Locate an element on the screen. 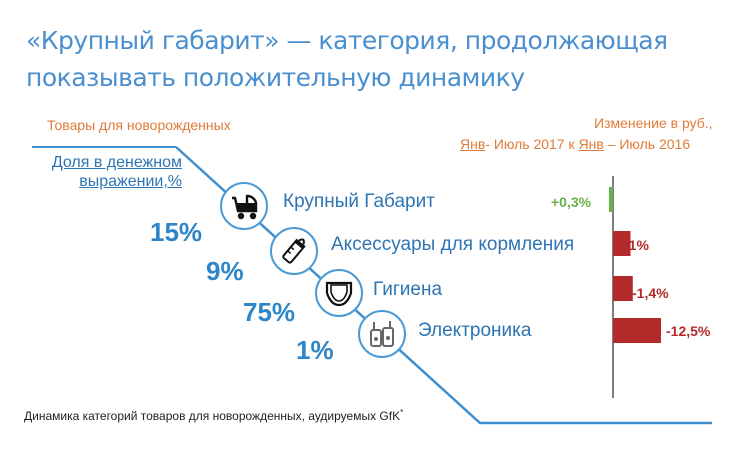  period-end: Янв is located at coordinates (591, 144).